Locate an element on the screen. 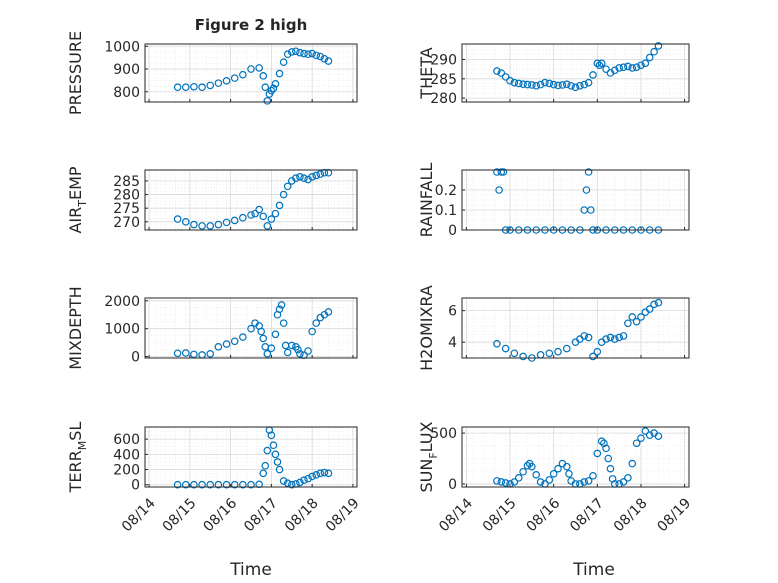 This screenshot has height=583, width=778. y-tick-label: 4 is located at coordinates (452, 343).